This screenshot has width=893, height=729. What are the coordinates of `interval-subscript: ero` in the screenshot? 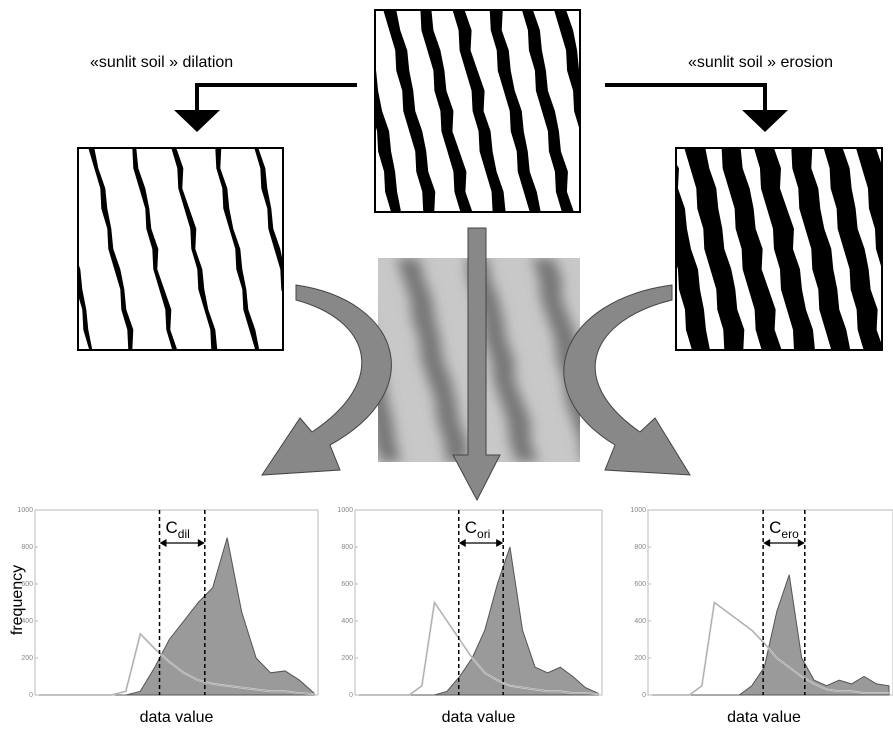 It's located at (790, 534).